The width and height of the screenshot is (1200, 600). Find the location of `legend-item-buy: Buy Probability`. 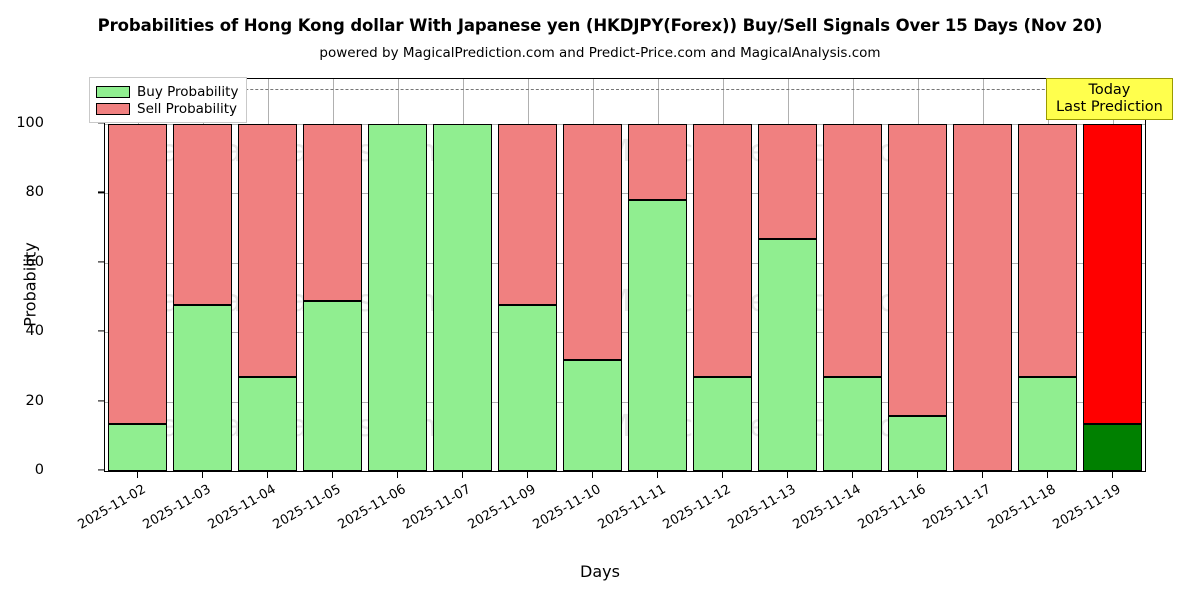

legend-item-buy: Buy Probability is located at coordinates (167, 91).